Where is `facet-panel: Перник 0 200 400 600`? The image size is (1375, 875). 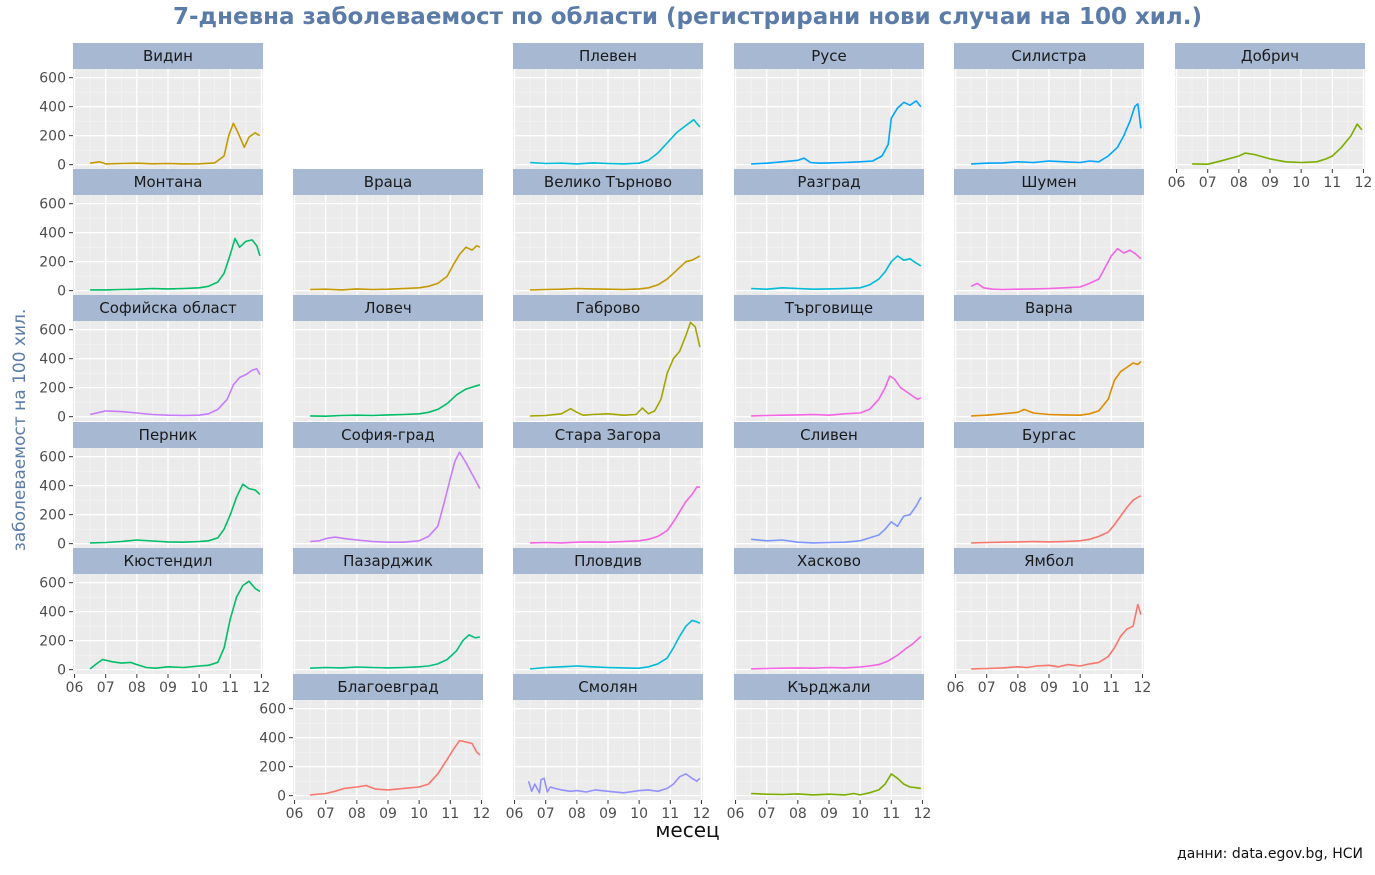
facet-panel: Перник 0 200 400 600 is located at coordinates (151, 487).